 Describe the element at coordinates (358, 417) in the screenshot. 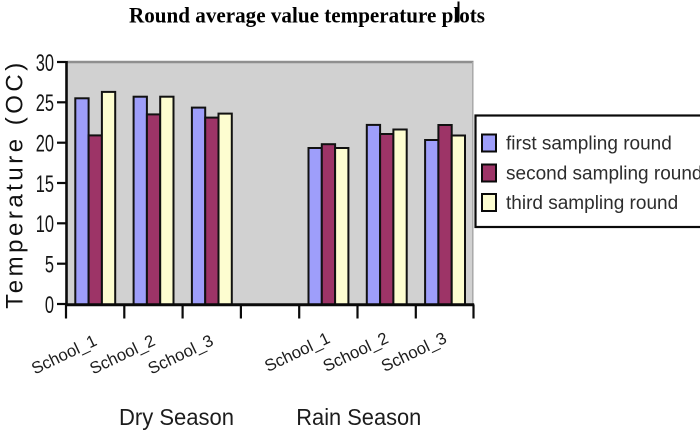

I see `svg-text: Rain Season` at that location.